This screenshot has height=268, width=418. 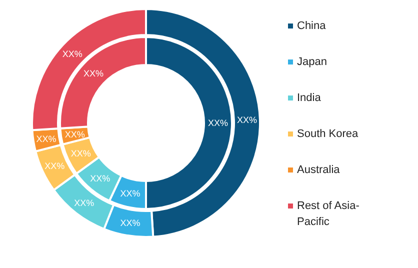 What do you see at coordinates (328, 214) in the screenshot?
I see `legend-label: Rest of Asia-Pacific` at bounding box center [328, 214].